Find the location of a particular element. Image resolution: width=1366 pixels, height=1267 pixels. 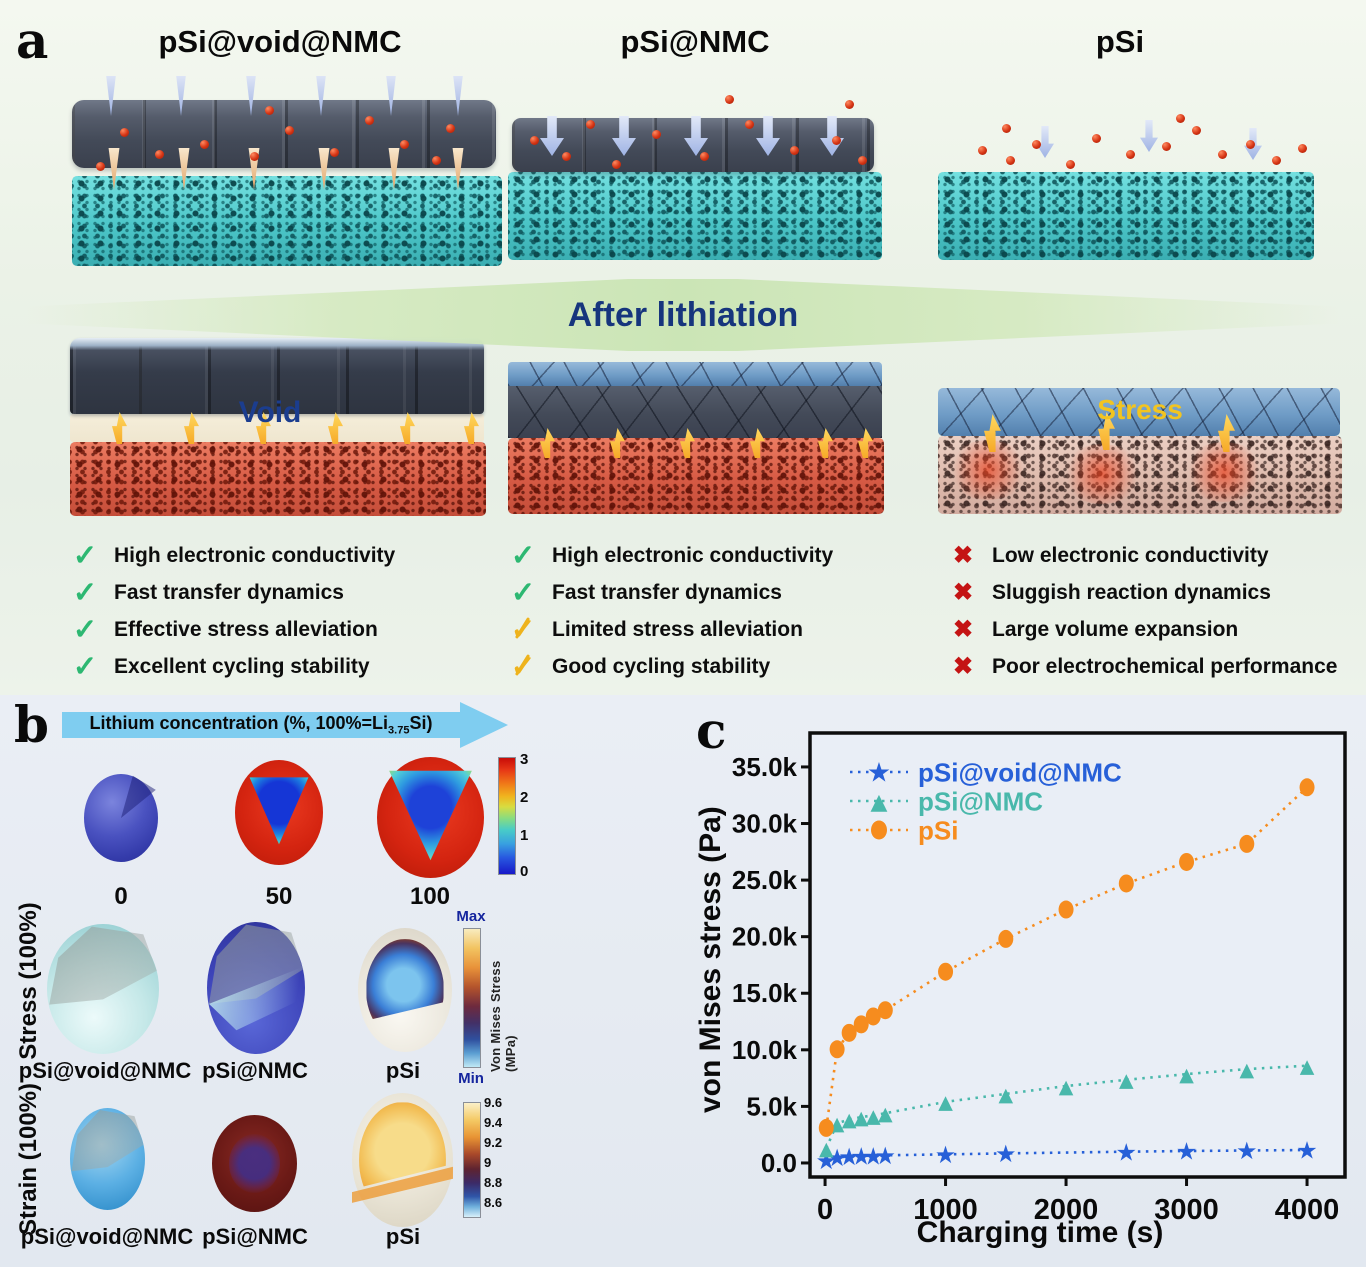

stress-label: Stress is located at coordinates (1140, 409).